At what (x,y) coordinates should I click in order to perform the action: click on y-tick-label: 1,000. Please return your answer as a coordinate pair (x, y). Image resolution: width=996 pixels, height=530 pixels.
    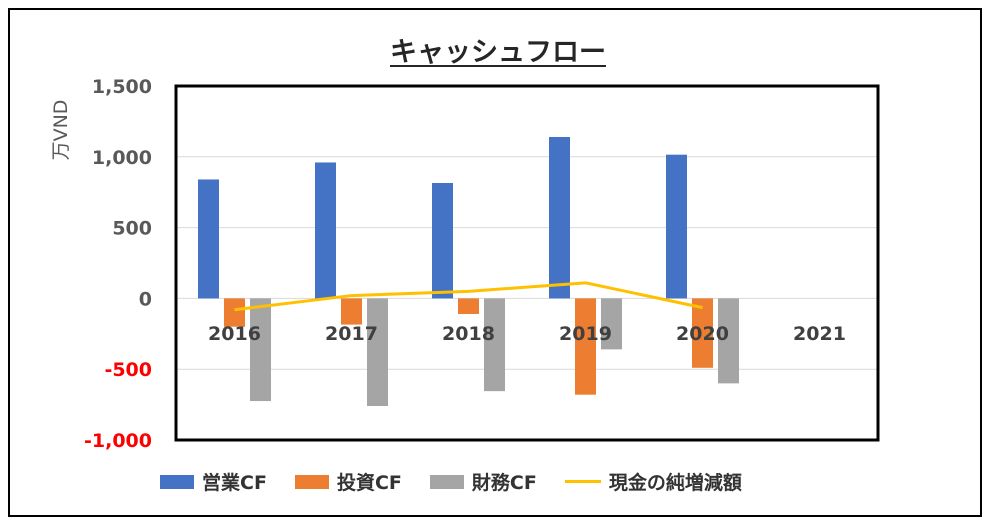
    Looking at the image, I should click on (122, 158).